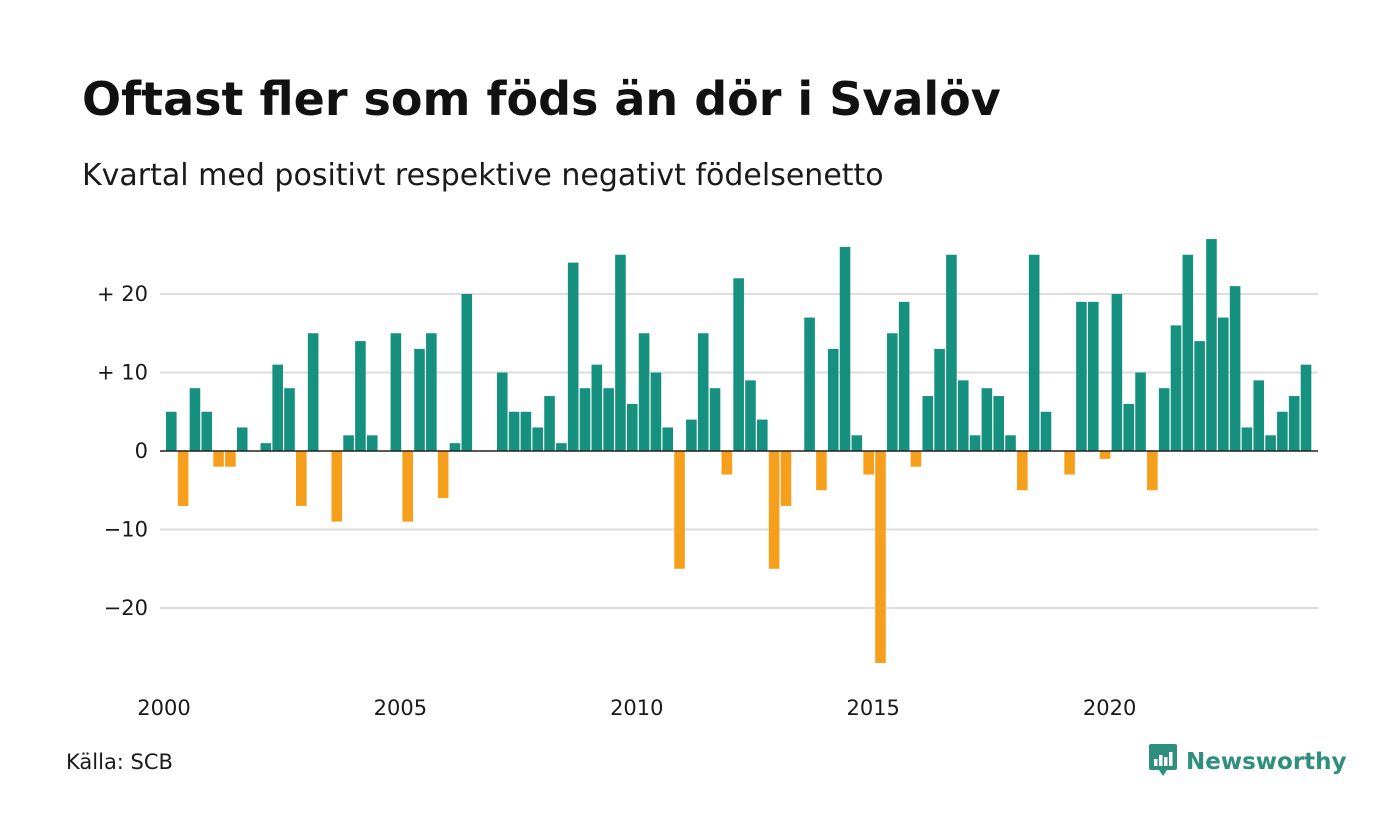  What do you see at coordinates (1163, 762) in the screenshot?
I see `bar-chart-speech-bubble-icon` at bounding box center [1163, 762].